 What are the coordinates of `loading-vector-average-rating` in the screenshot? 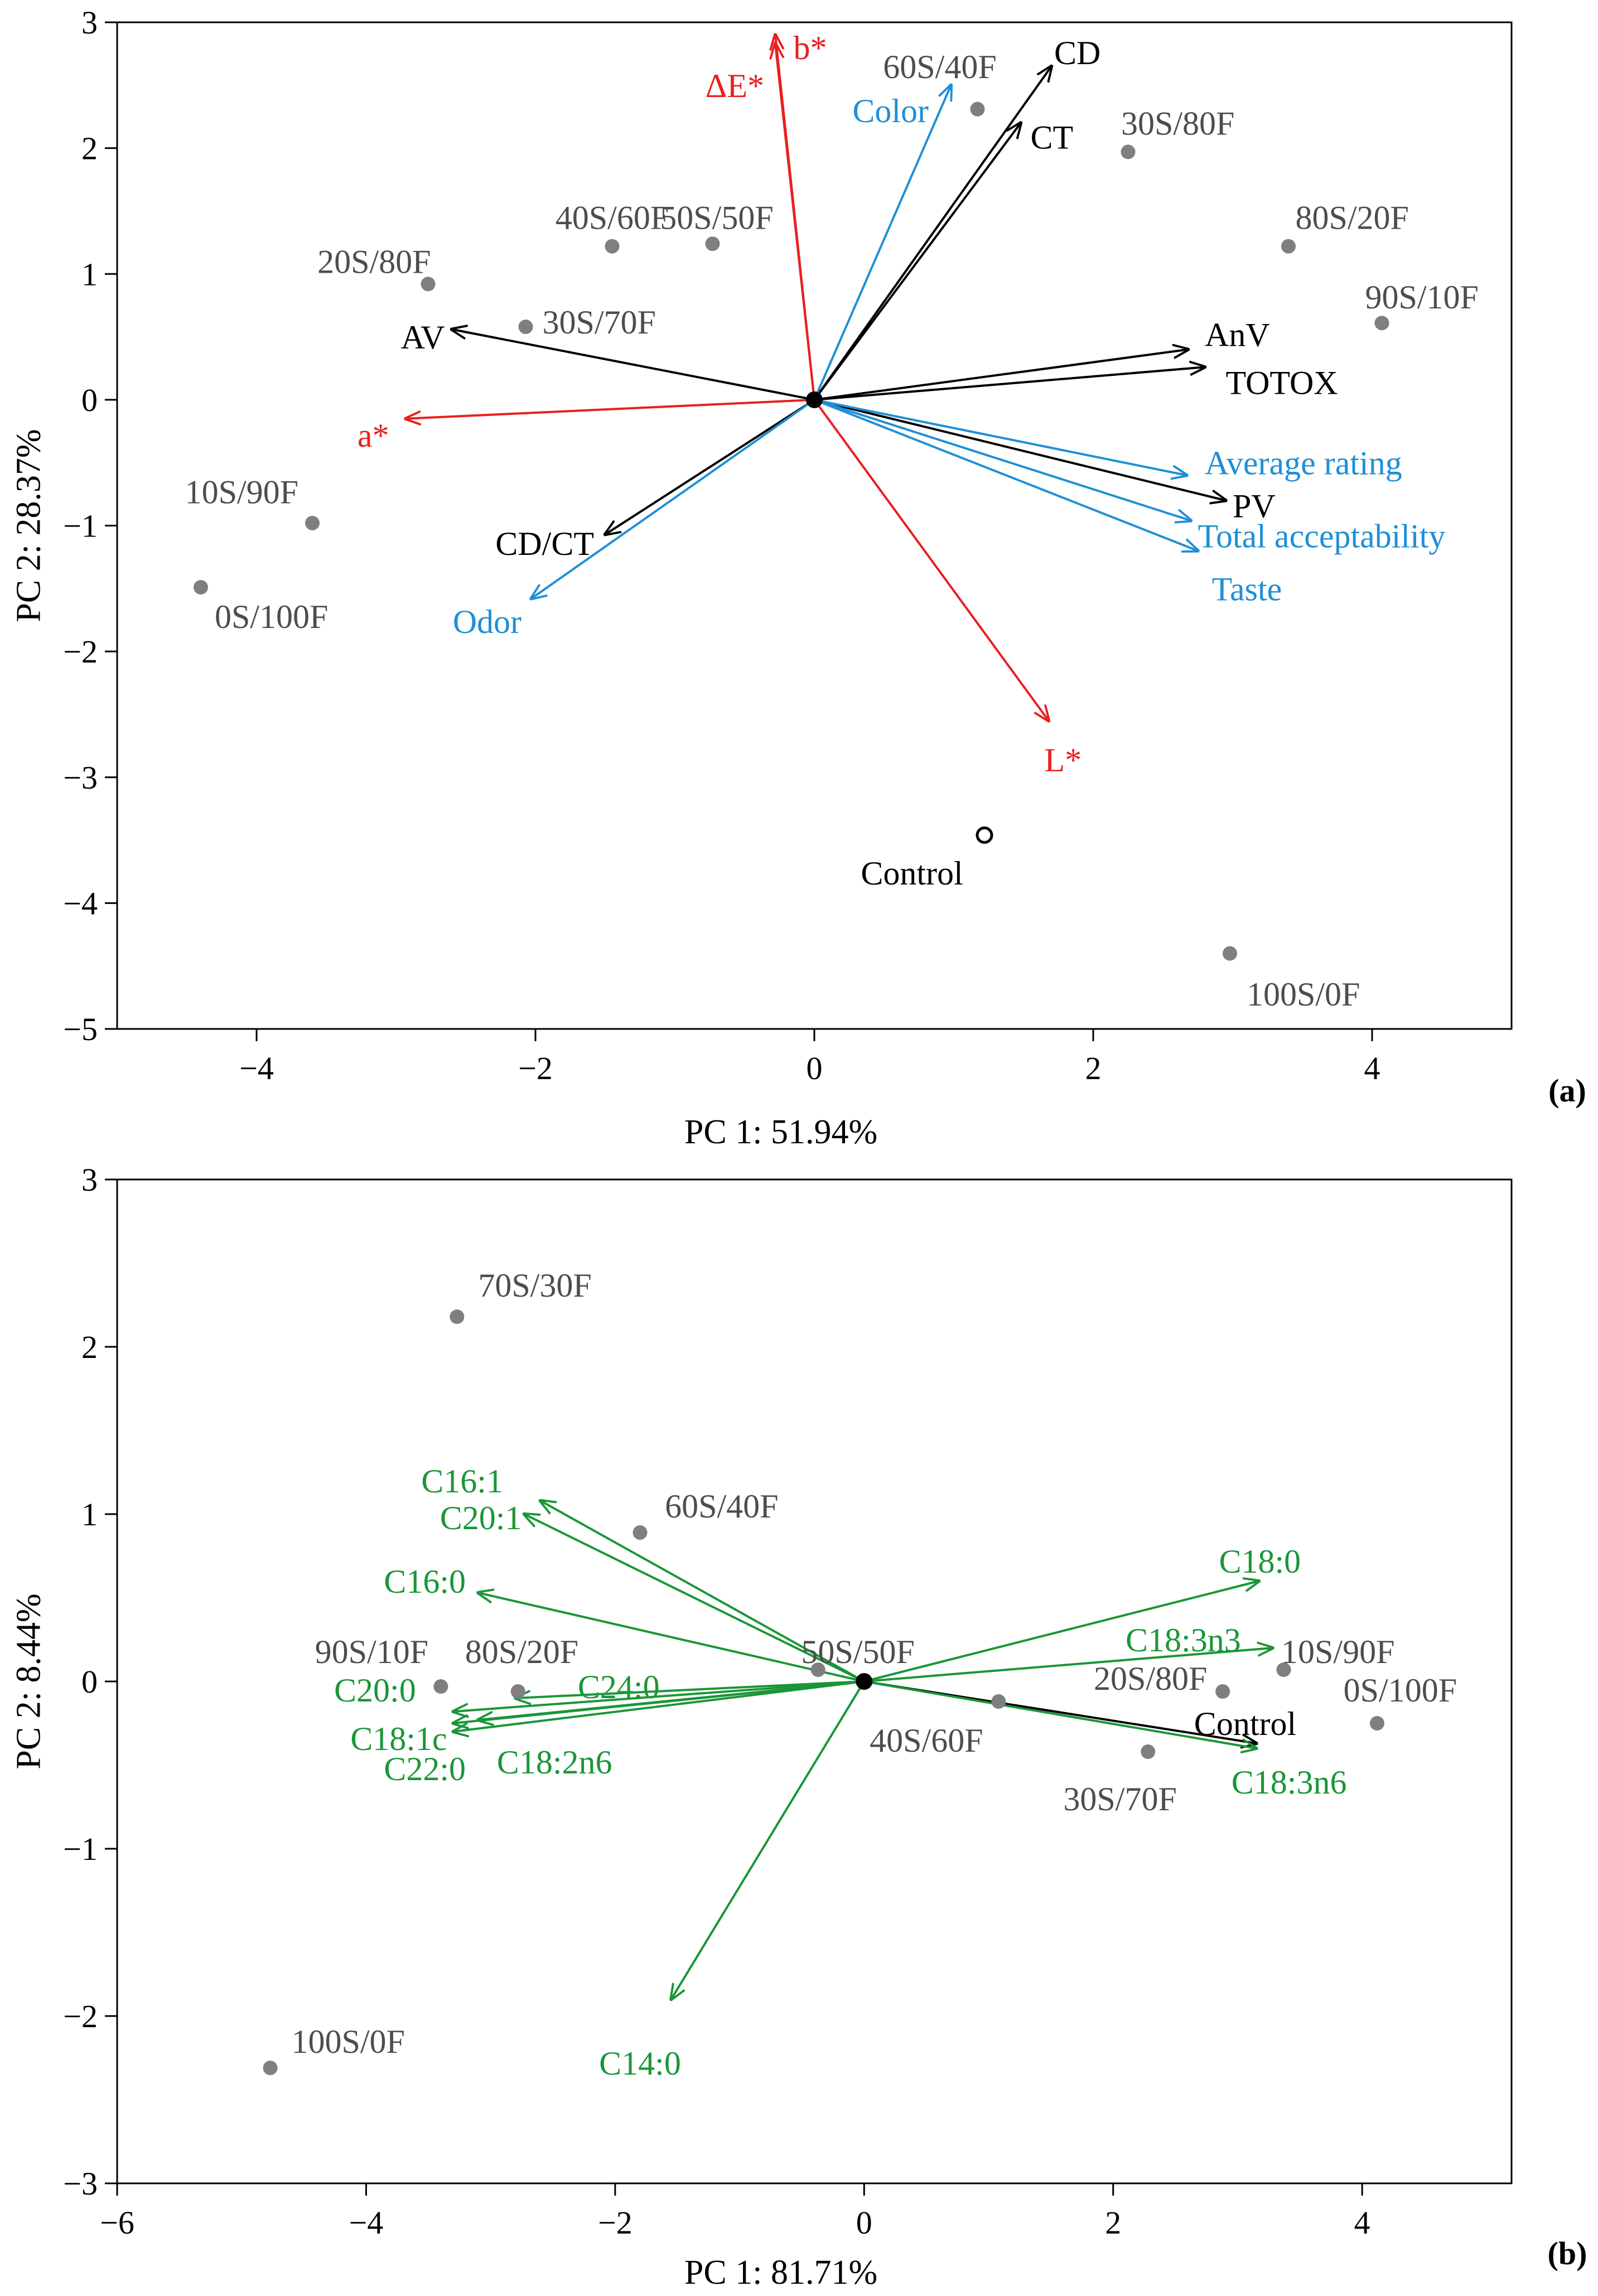 It's located at (1000, 436).